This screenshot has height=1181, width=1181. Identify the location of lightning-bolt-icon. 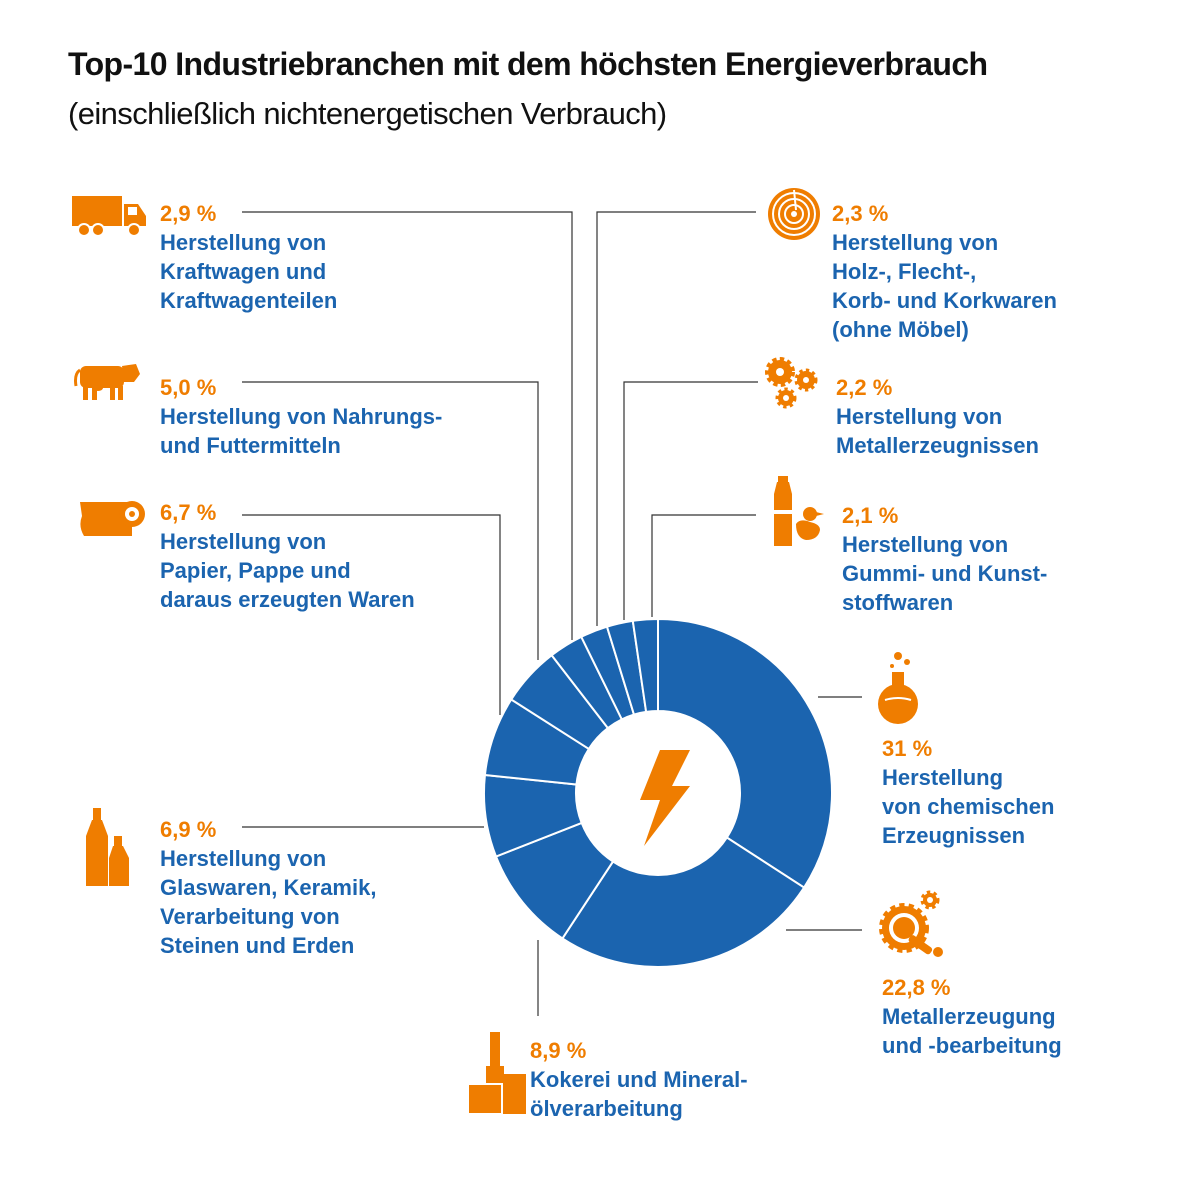
(665, 798).